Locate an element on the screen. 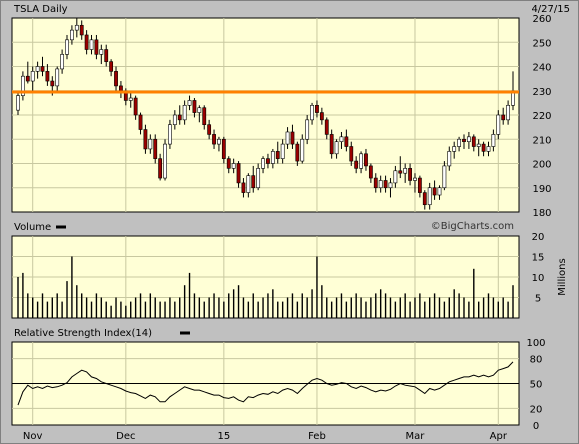 The image size is (579, 444). rsi-tick-label: 20 is located at coordinates (536, 409).